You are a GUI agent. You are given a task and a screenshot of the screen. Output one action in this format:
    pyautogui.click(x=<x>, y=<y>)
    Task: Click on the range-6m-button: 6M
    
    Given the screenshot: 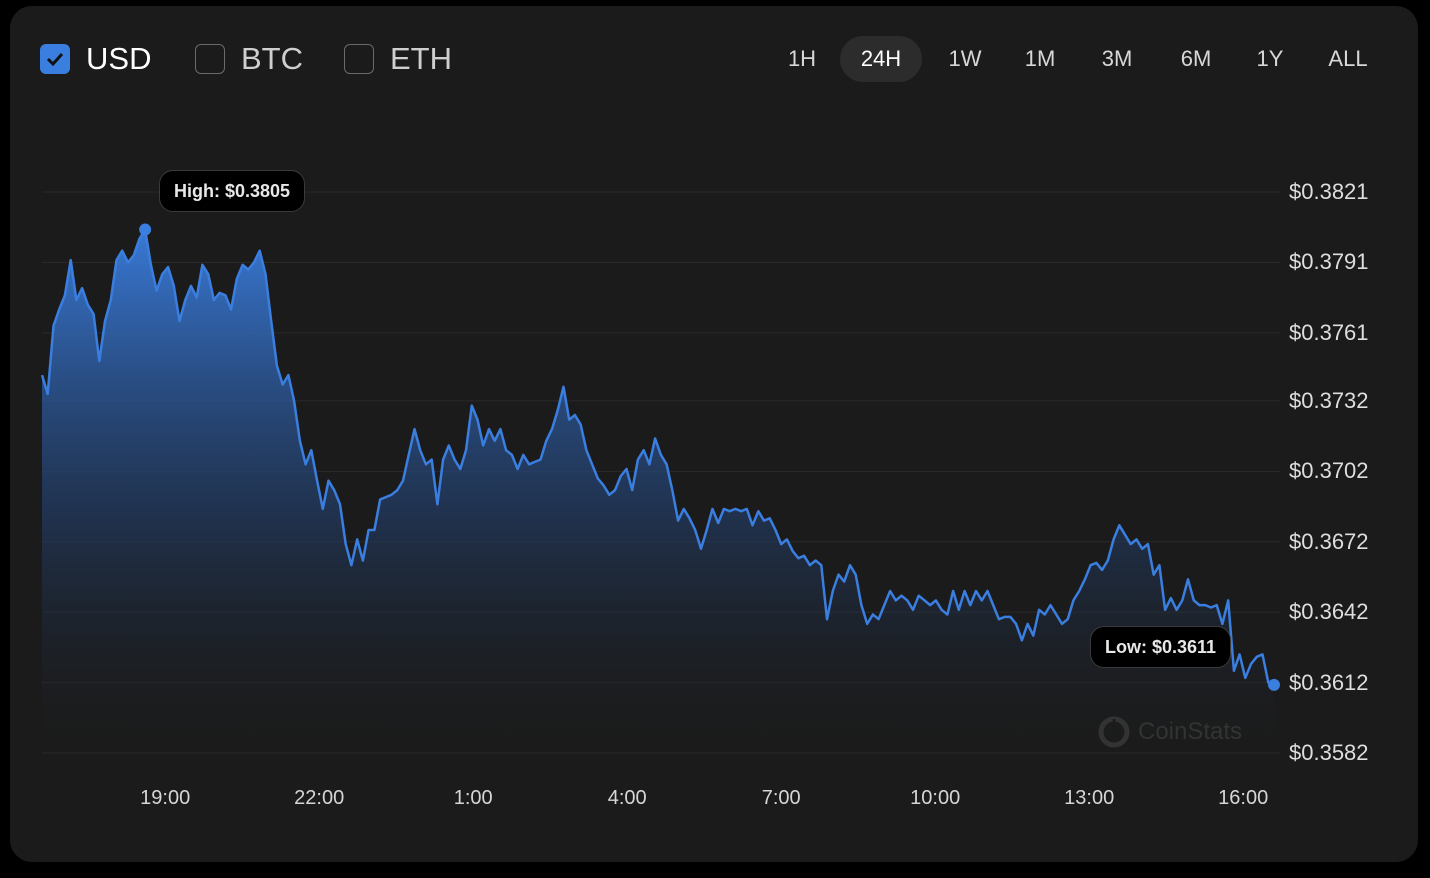 What is the action you would take?
    pyautogui.click(x=1196, y=58)
    